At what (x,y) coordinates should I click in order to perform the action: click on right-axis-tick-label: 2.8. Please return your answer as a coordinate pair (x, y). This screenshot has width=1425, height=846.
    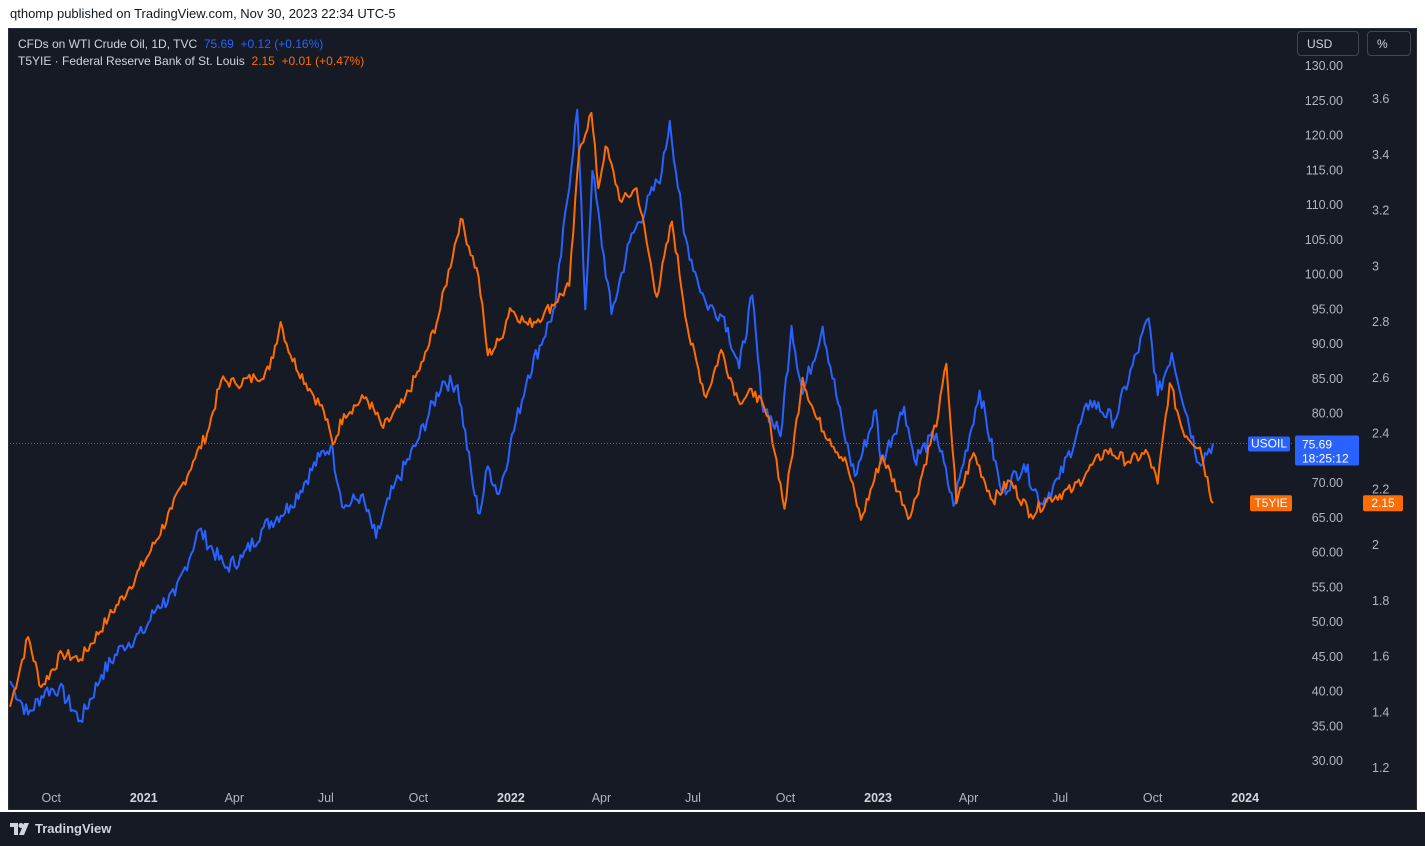
    Looking at the image, I should click on (1380, 322).